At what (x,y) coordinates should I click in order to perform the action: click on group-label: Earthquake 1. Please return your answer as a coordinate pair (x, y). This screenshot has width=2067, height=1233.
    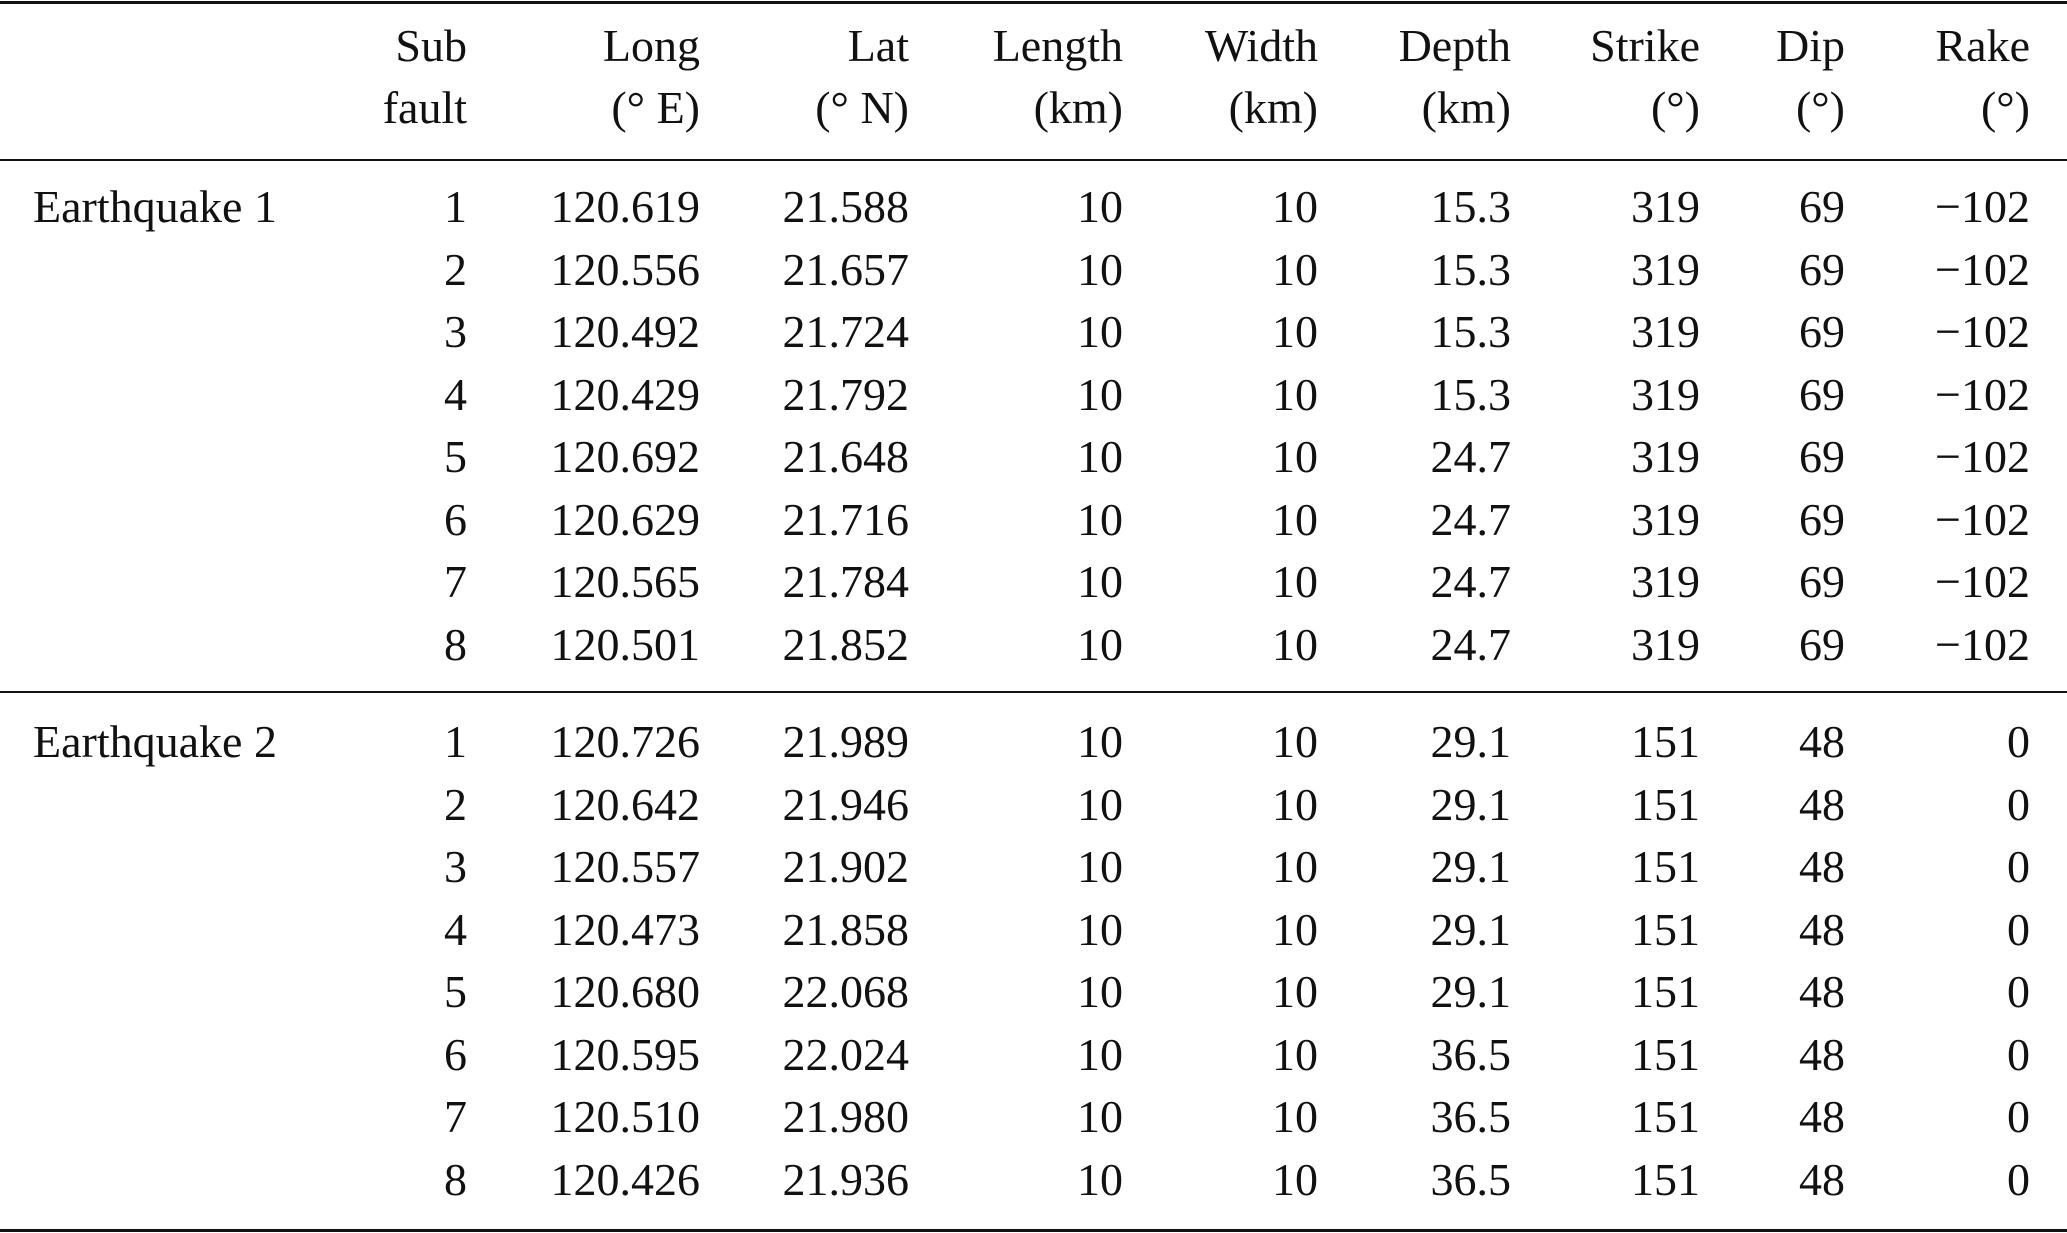
    Looking at the image, I should click on (155, 206).